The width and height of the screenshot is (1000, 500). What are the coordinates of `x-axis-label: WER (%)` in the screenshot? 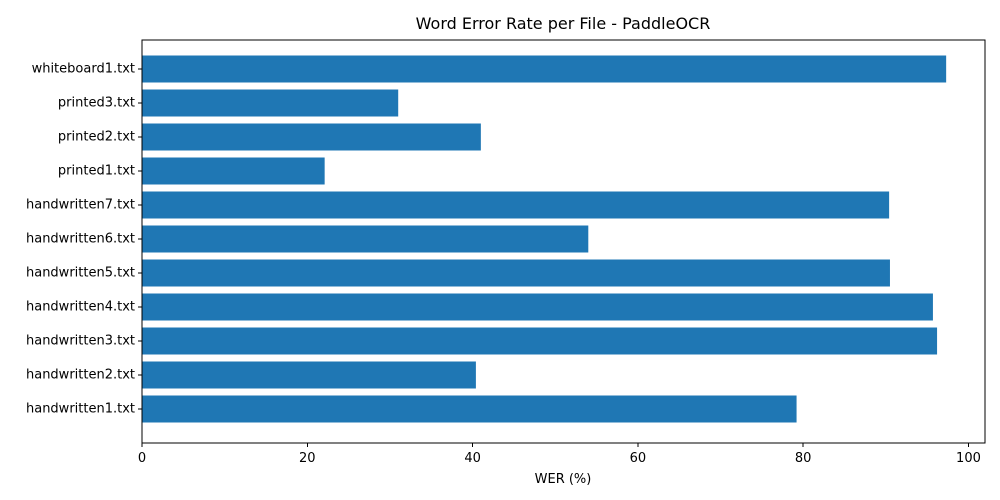 It's located at (563, 479).